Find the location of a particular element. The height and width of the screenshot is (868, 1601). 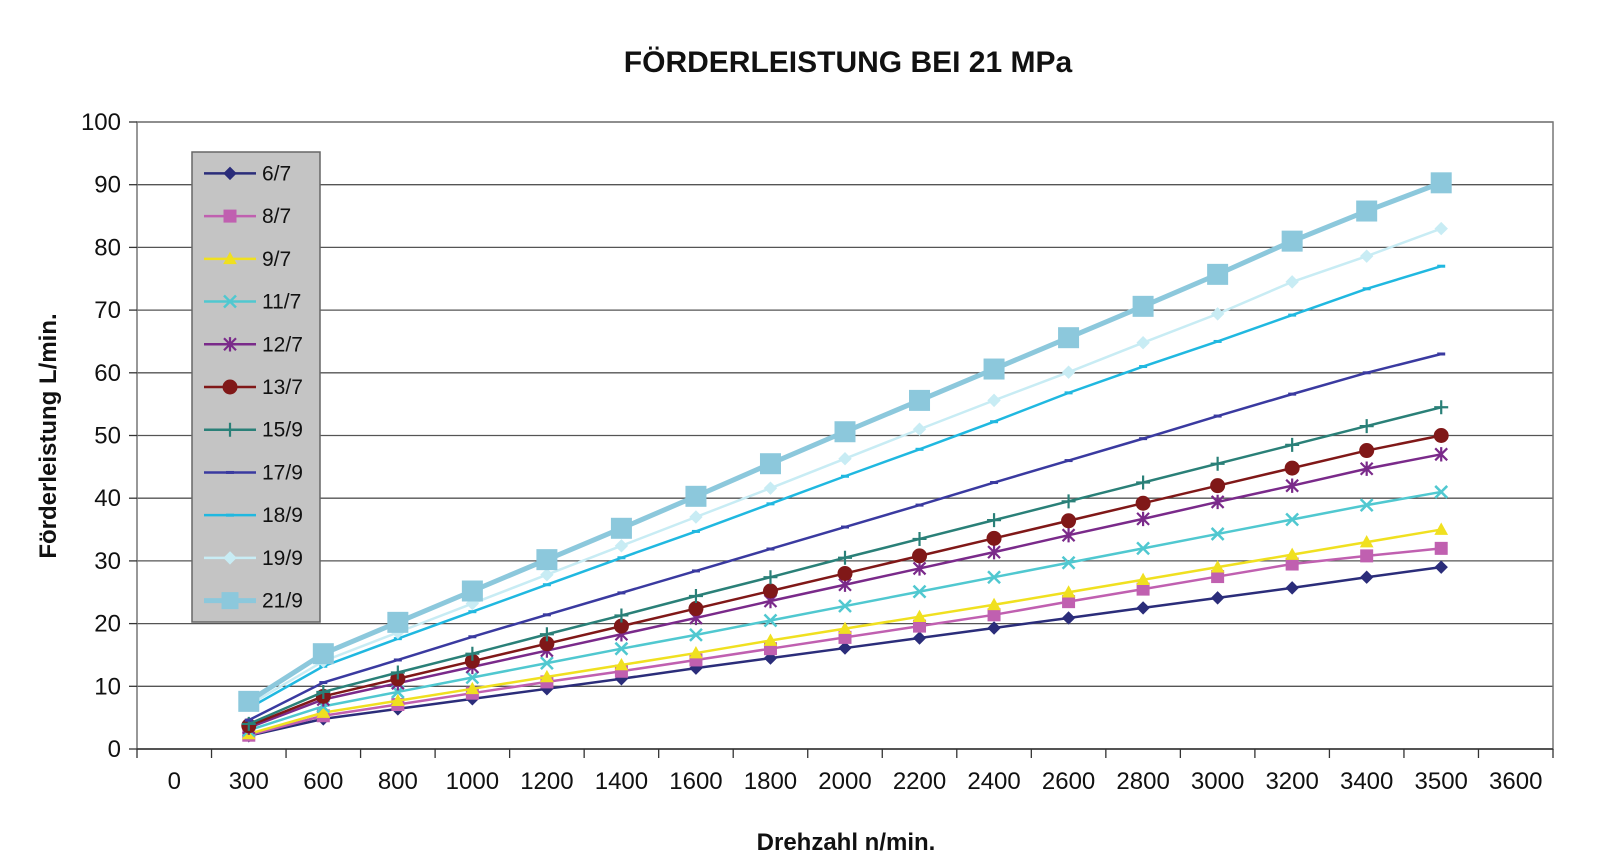

legend-item: 18/9 is located at coordinates (253, 515).